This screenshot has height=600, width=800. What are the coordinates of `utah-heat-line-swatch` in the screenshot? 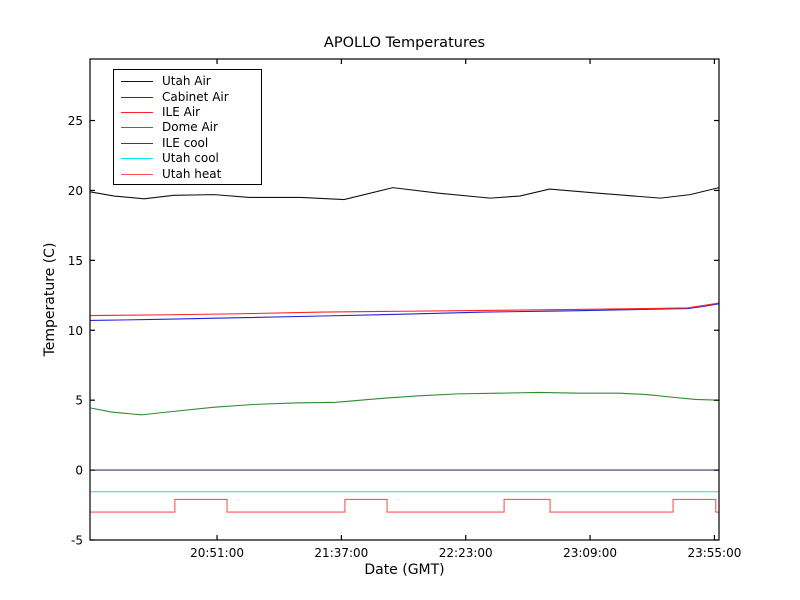 It's located at (137, 174).